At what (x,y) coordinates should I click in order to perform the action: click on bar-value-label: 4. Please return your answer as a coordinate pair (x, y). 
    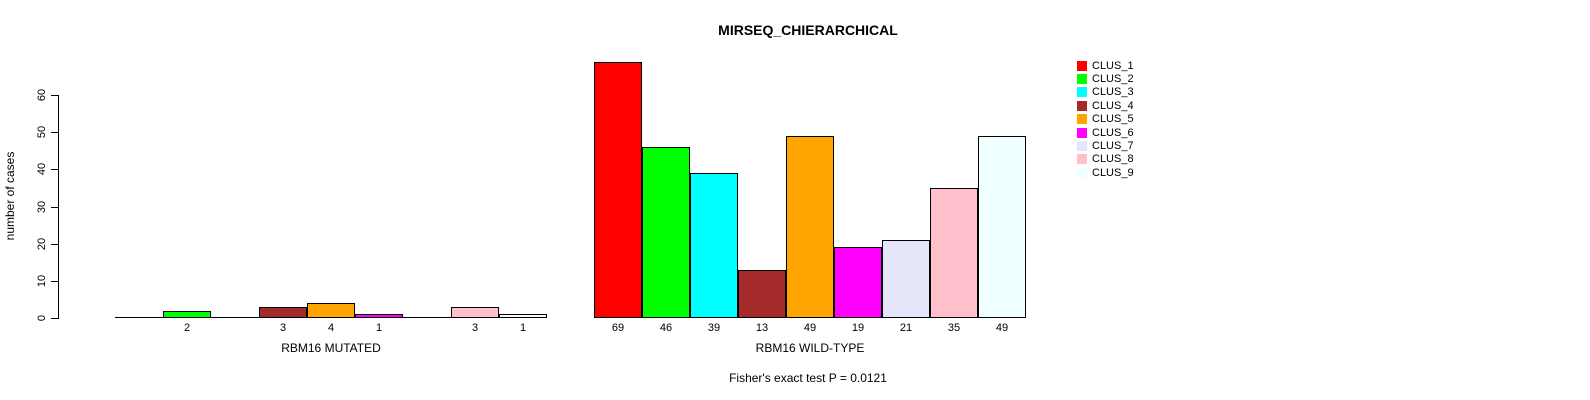
    Looking at the image, I should click on (331, 328).